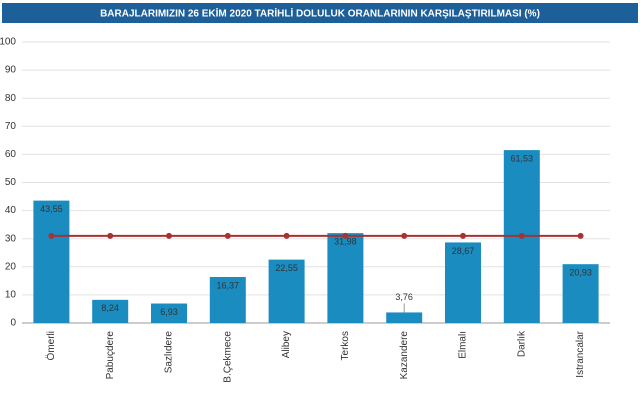 This screenshot has width=640, height=403. Describe the element at coordinates (11, 98) in the screenshot. I see `y-tick-label: 80` at that location.